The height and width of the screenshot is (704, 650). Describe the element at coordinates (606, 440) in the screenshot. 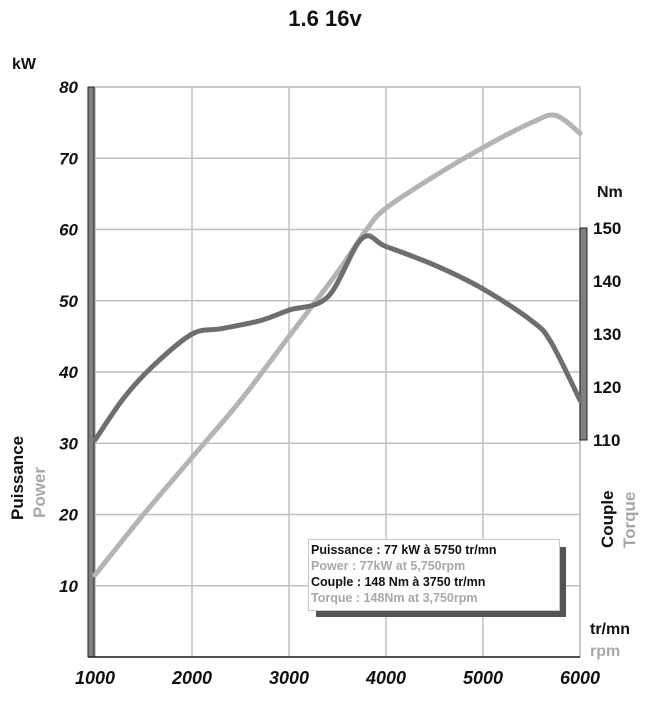

I see `y-right-tick-label: 110` at that location.